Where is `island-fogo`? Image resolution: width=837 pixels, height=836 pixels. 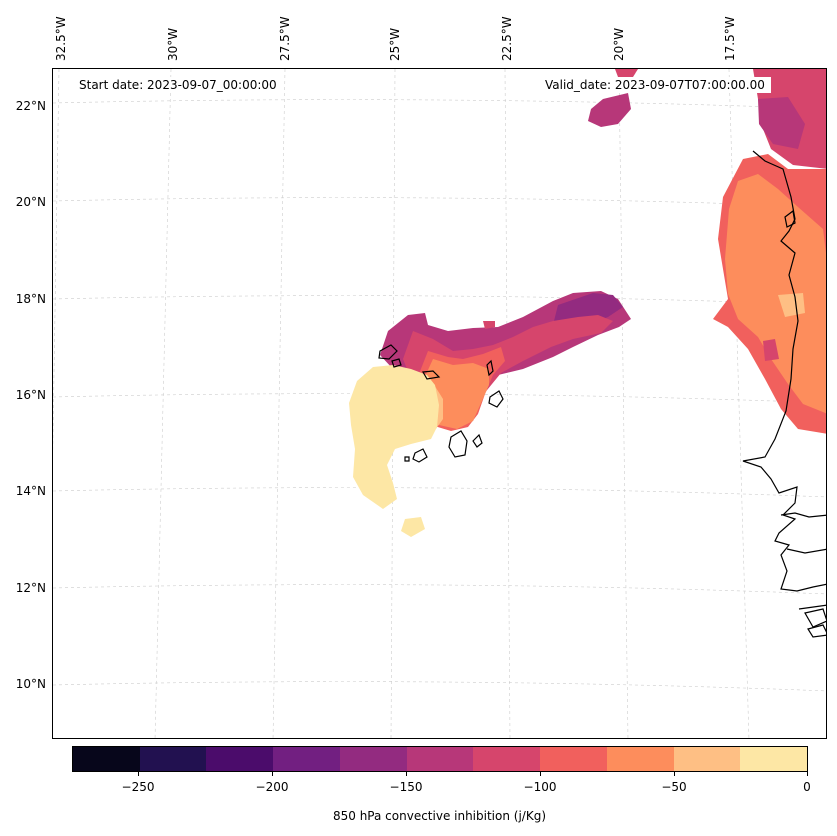
island-fogo is located at coordinates (420, 455).